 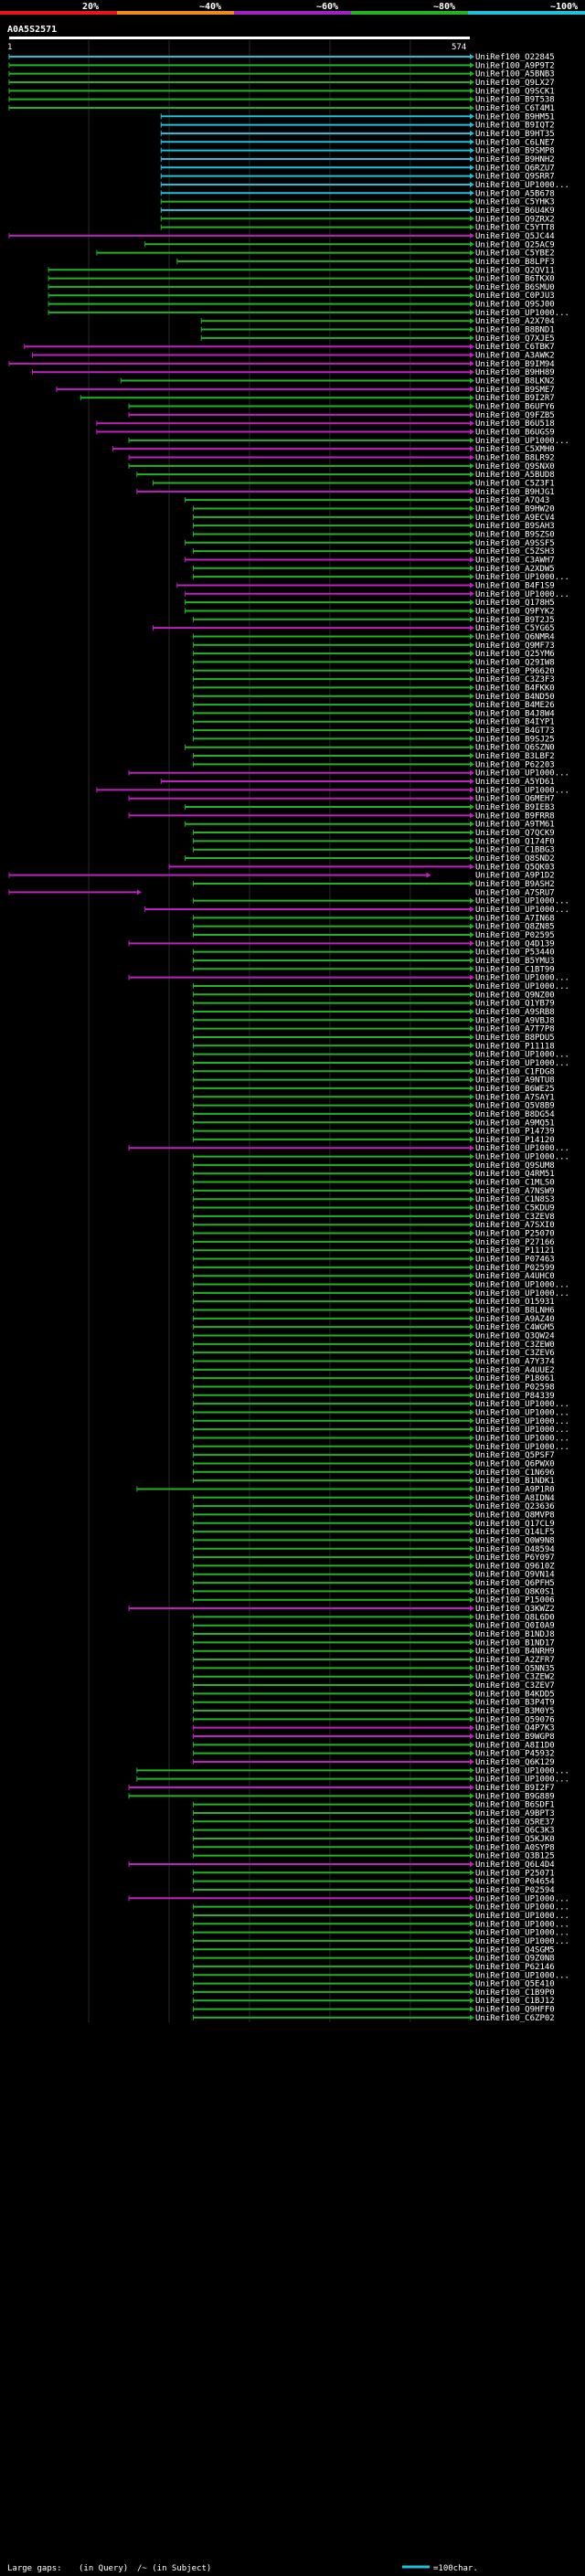 What do you see at coordinates (342, 467) in the screenshot?
I see `hit-row: UniRef100_Q9SNX0` at bounding box center [342, 467].